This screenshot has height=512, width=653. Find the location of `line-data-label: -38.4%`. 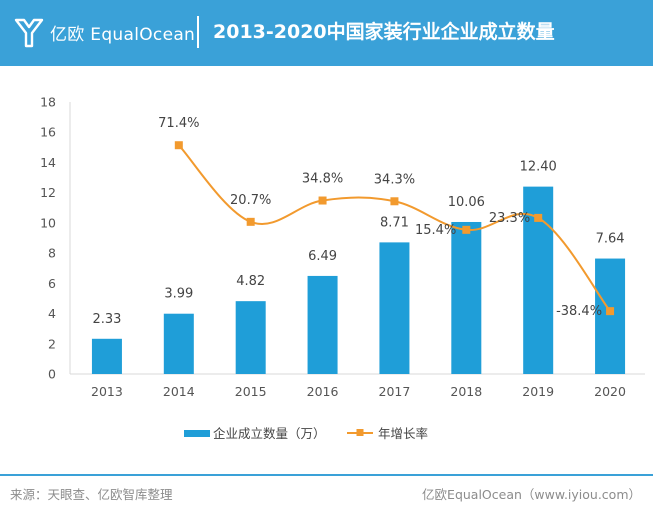

line-data-label: -38.4% is located at coordinates (579, 311).